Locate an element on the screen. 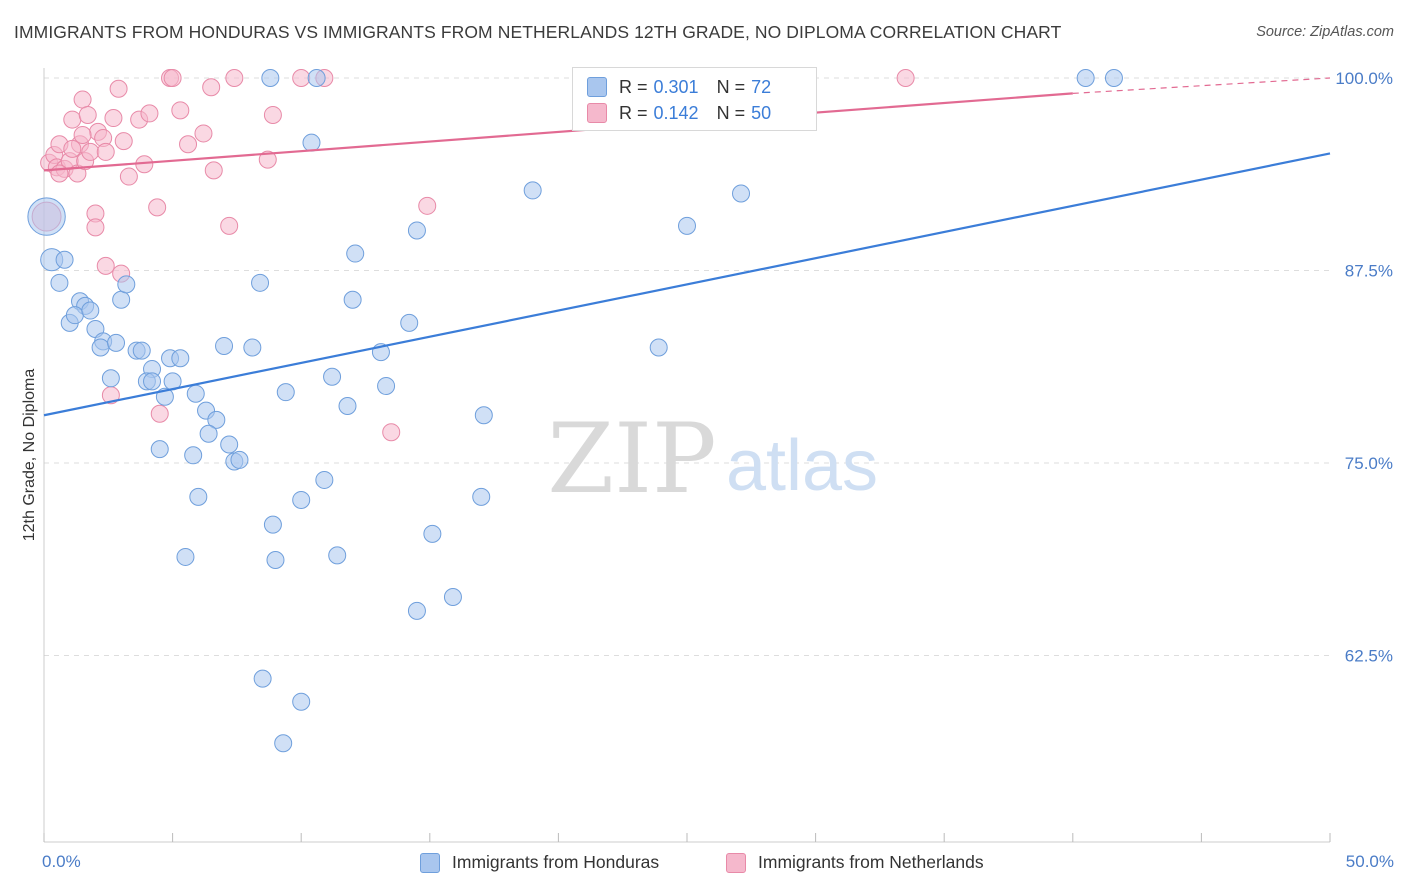  legend-row-honduras: R = 0.301 N = 72 is located at coordinates (679, 87).